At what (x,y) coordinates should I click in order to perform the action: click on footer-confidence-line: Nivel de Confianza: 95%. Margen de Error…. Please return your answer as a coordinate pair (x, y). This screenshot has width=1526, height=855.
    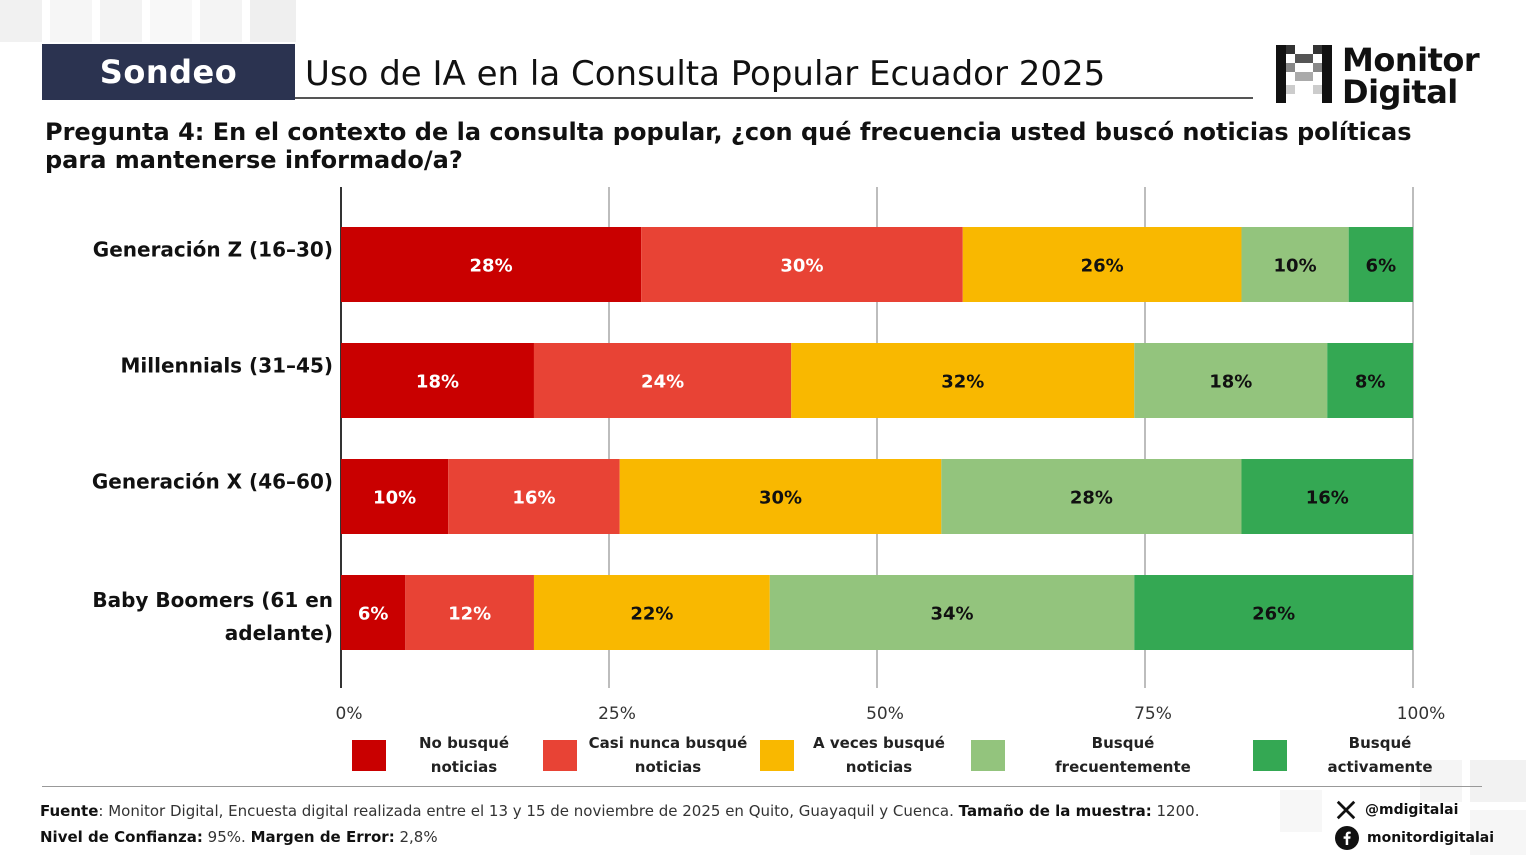
    Looking at the image, I should click on (619, 837).